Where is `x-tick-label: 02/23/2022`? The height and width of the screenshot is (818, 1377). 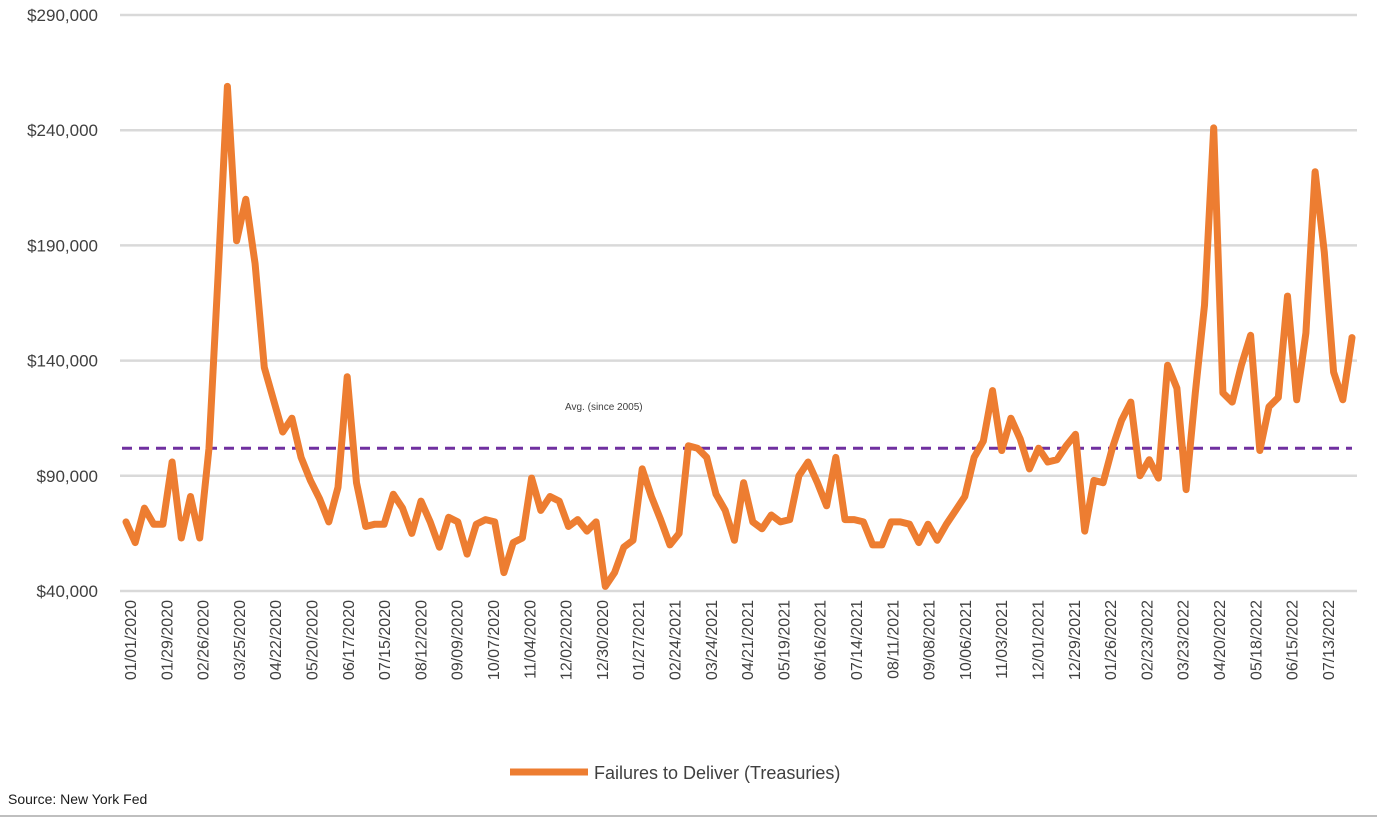 x-tick-label: 02/23/2022 is located at coordinates (1147, 640).